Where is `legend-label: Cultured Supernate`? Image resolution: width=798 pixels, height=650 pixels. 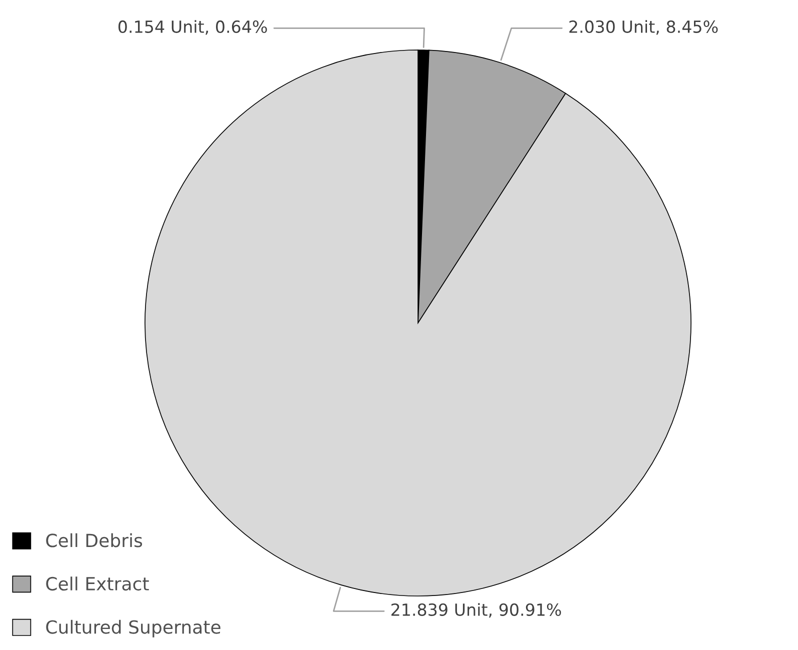
legend-label: Cultured Supernate is located at coordinates (133, 629).